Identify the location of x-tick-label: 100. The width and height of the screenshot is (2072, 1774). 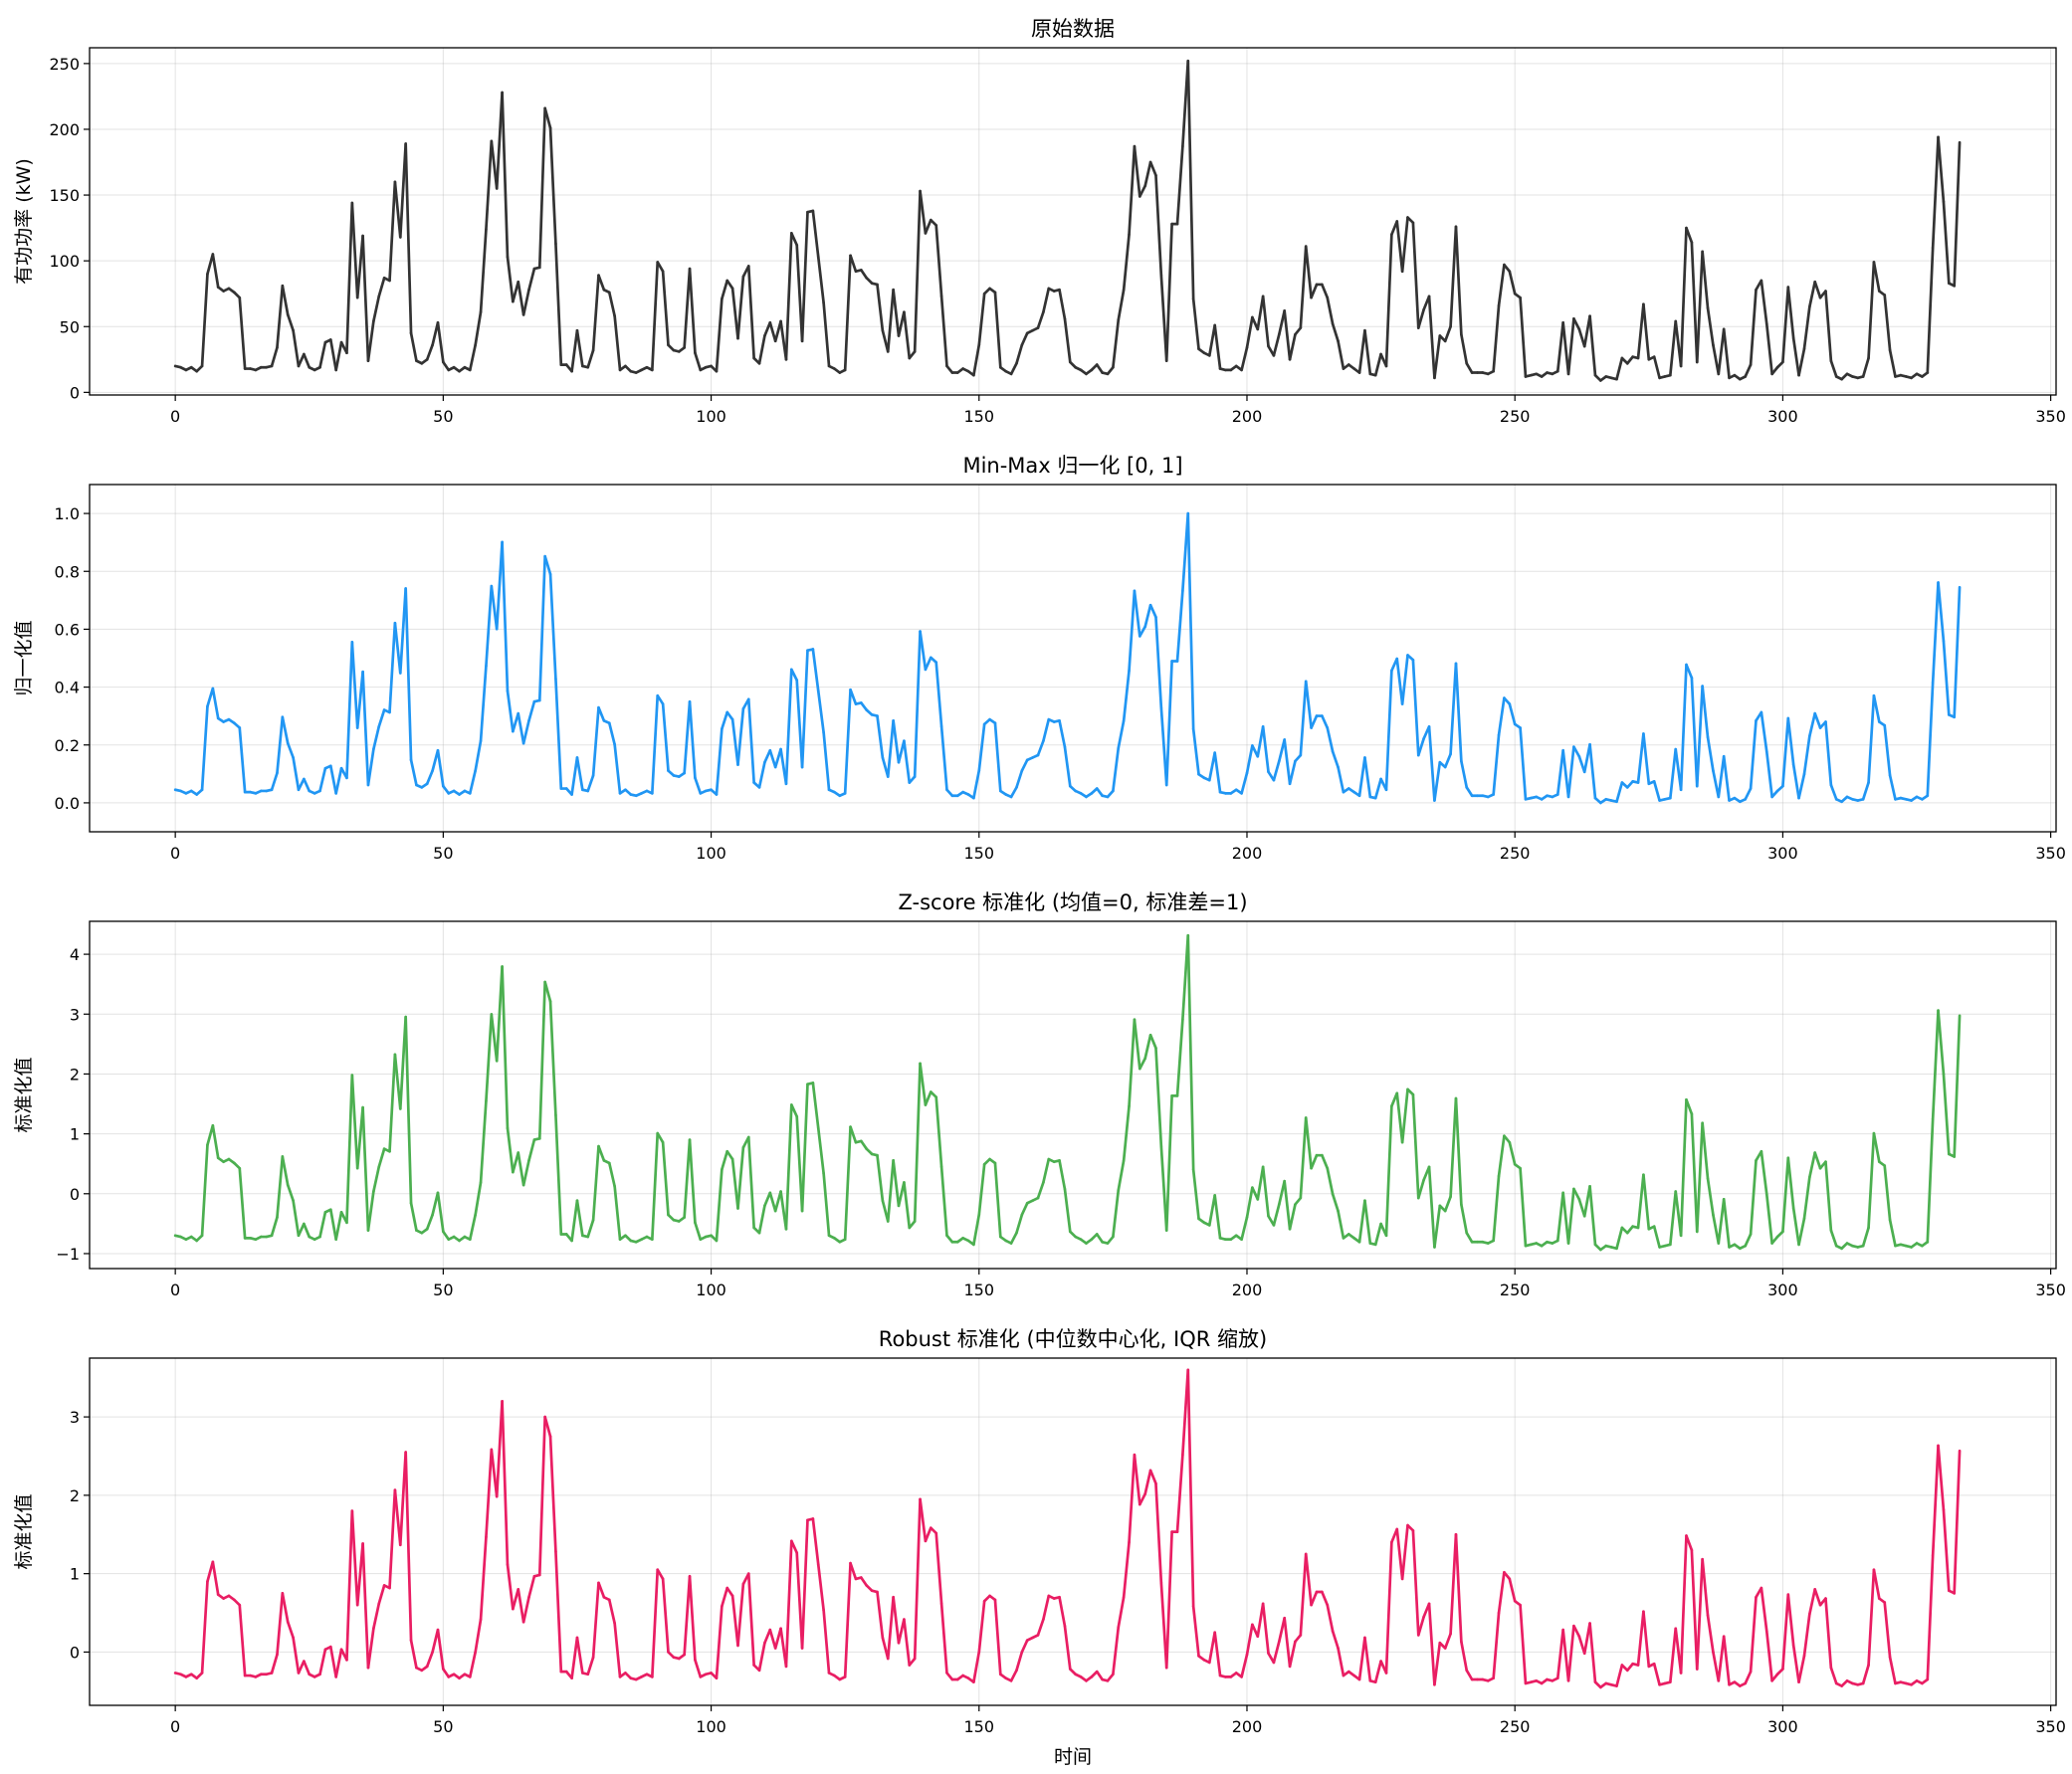
(711, 853).